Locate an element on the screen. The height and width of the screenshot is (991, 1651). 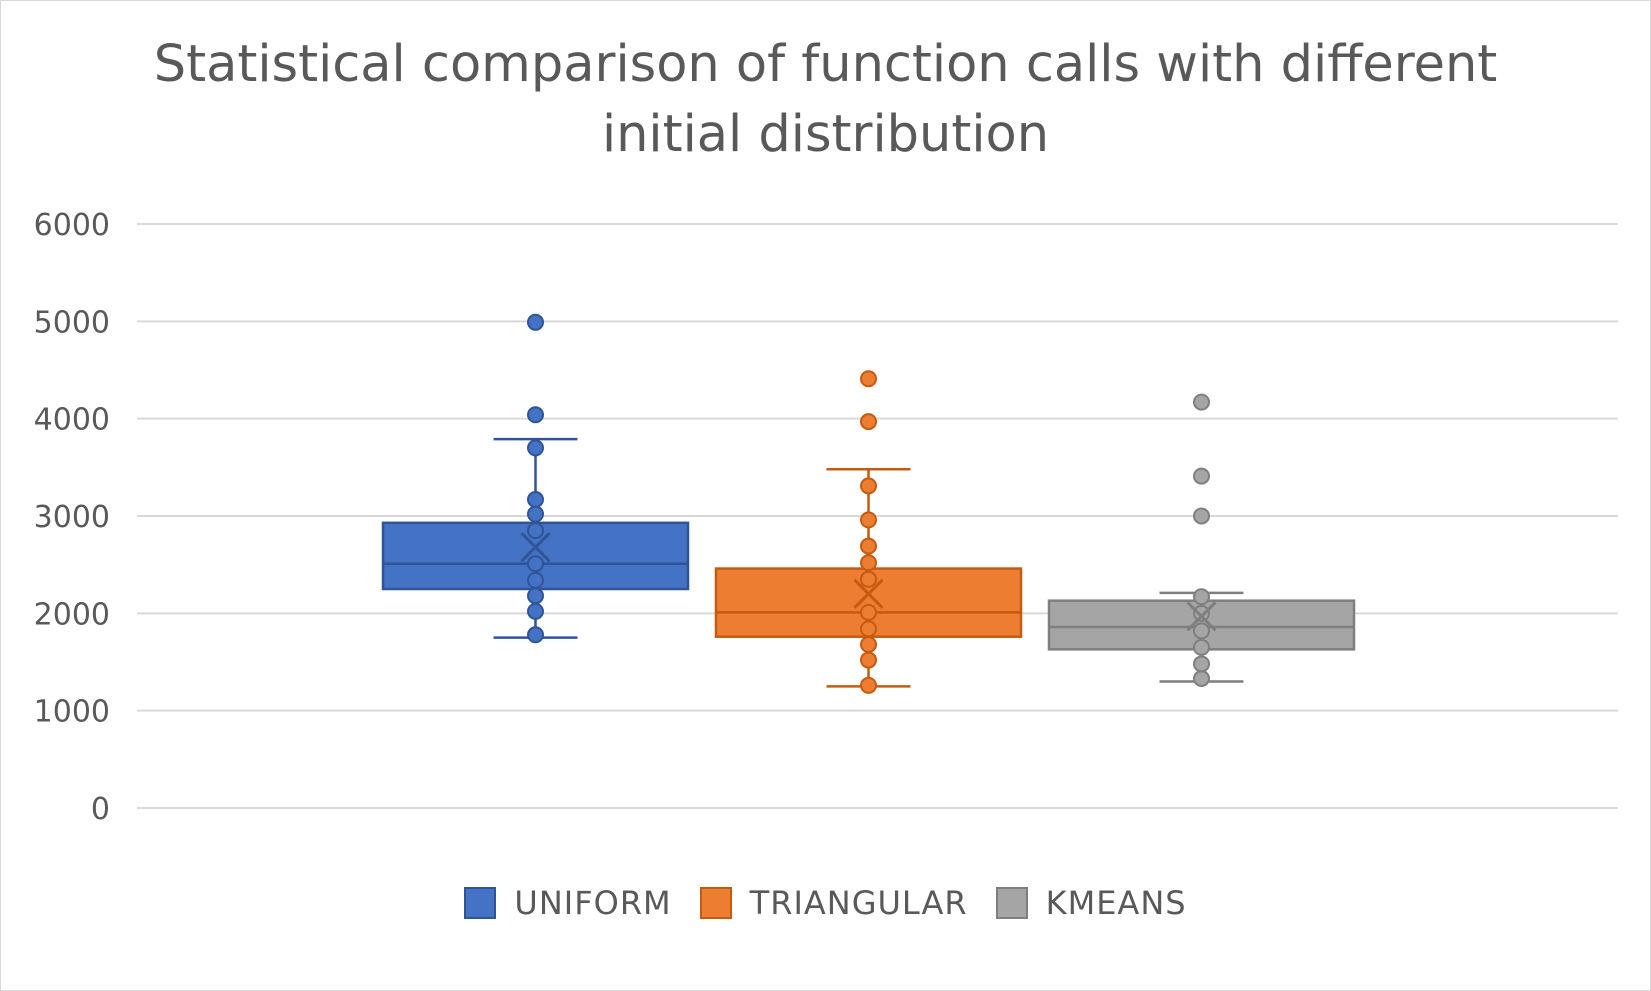
y-tick-label: 0 is located at coordinates (100, 809).